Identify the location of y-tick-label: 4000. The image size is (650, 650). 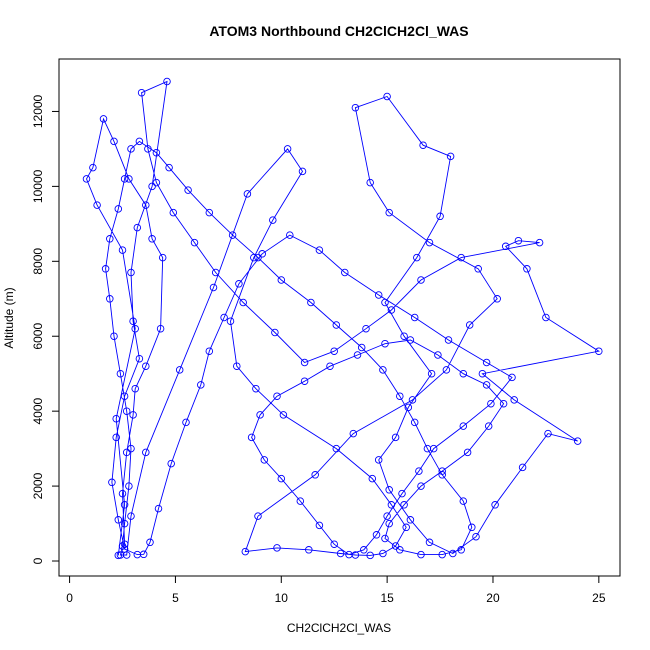
(38, 410).